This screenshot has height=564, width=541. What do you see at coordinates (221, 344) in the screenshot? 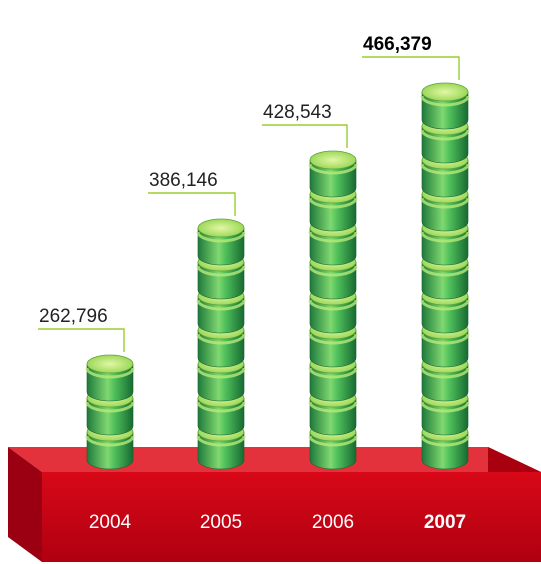
I see `bar-2005` at bounding box center [221, 344].